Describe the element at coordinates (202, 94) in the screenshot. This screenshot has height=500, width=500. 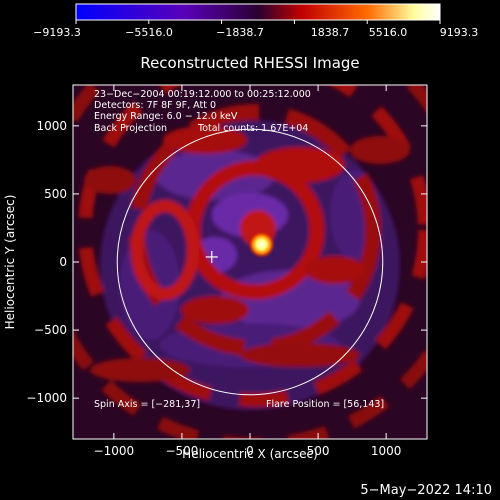
I see `annotation-time-range: 23−Dec−2004 00:19:12.000 to 00:25:12.000` at that location.